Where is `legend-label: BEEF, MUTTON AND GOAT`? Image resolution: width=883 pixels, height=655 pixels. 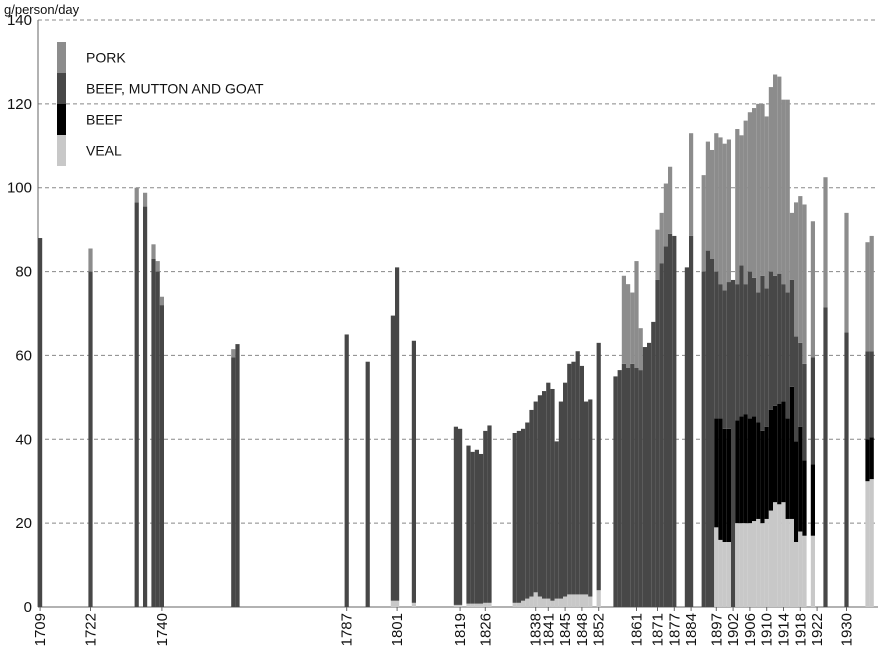
legend-label: BEEF, MUTTON AND GOAT is located at coordinates (175, 89).